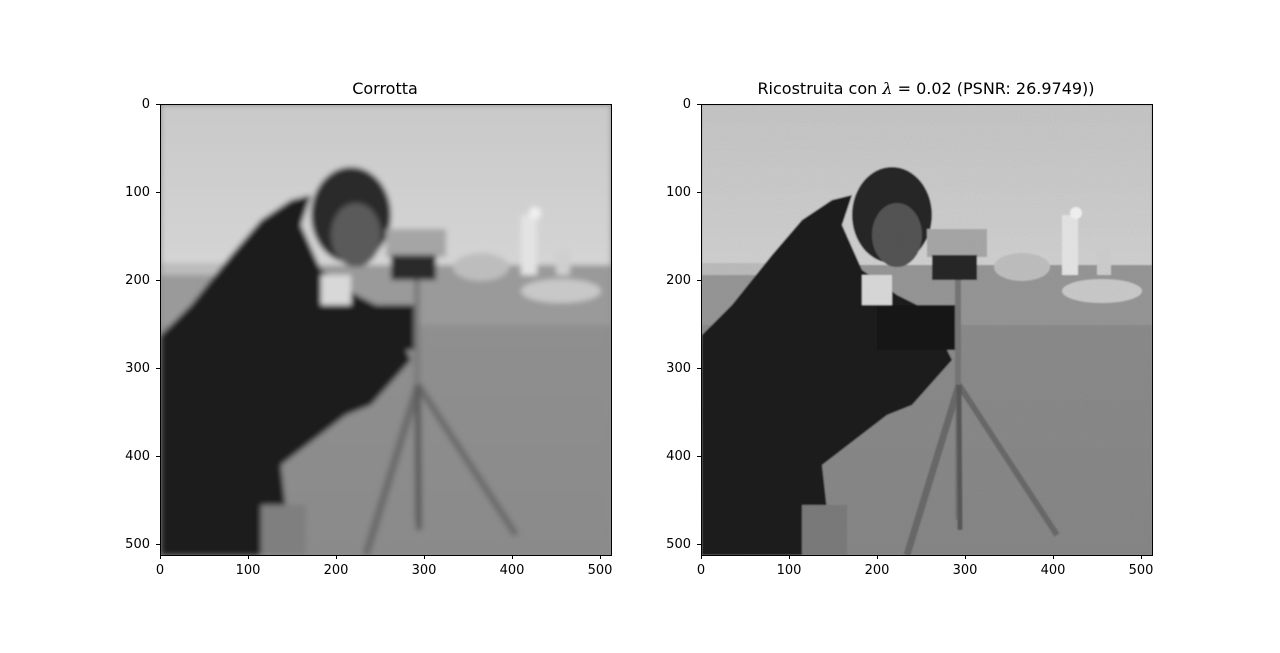 This screenshot has height=653, width=1280. Describe the element at coordinates (993, 88) in the screenshot. I see `title-suffix: = 0.02 (PSNR: 26.9749))` at that location.